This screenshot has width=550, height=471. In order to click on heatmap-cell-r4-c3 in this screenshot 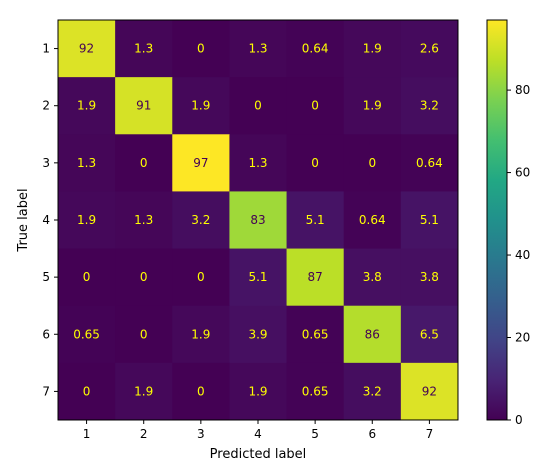, I will do `click(201, 220)`.